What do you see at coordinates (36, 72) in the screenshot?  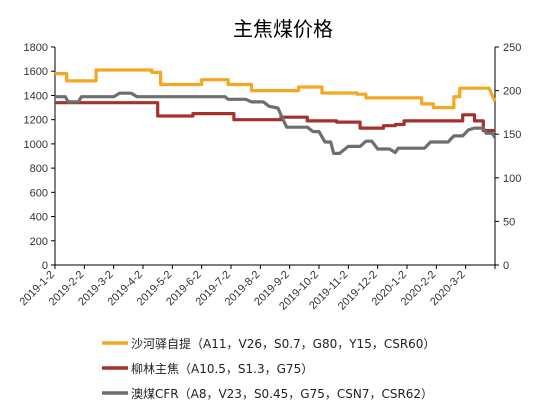 I see `left-tick-label: 1600` at bounding box center [36, 72].